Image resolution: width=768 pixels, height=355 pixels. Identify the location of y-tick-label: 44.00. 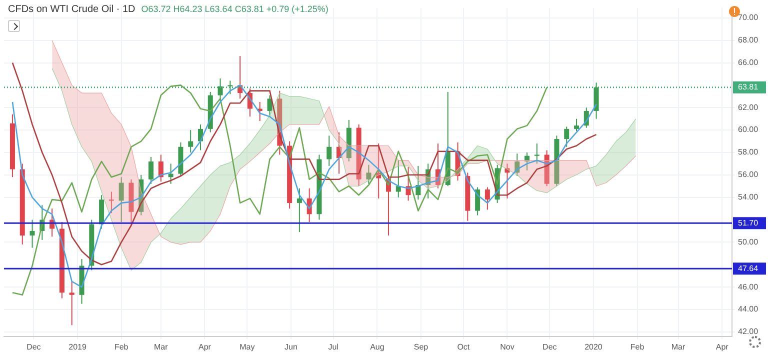
(748, 309).